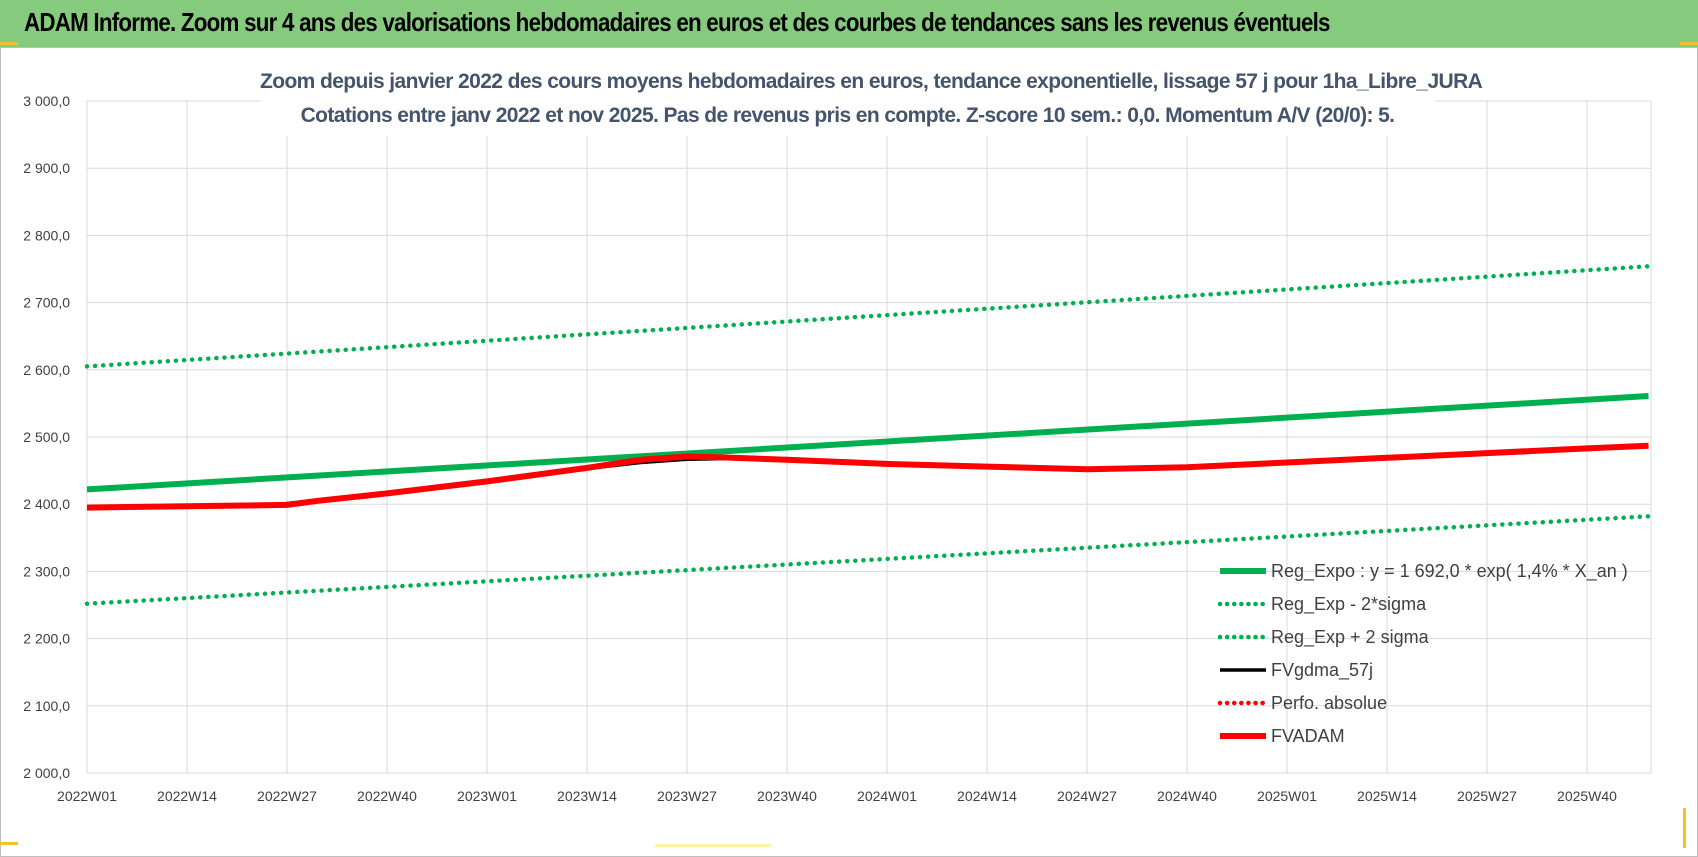 The image size is (1698, 857). Describe the element at coordinates (1287, 796) in the screenshot. I see `x-tick-label: 2025W01` at that location.